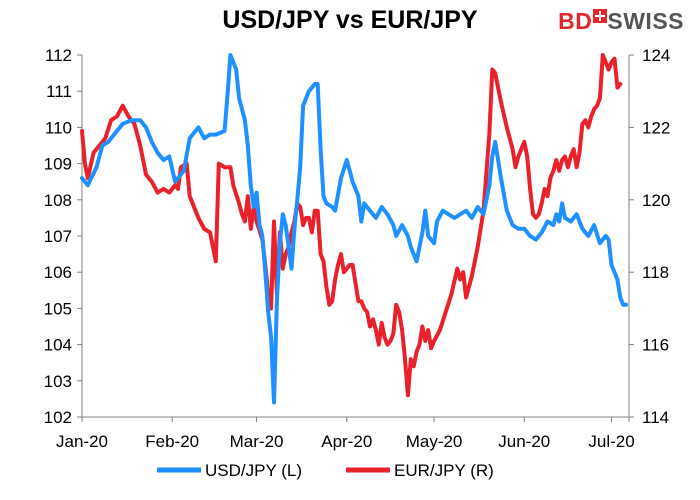 The image size is (700, 500). Describe the element at coordinates (58, 381) in the screenshot. I see `y-left-tick-label: 103` at that location.